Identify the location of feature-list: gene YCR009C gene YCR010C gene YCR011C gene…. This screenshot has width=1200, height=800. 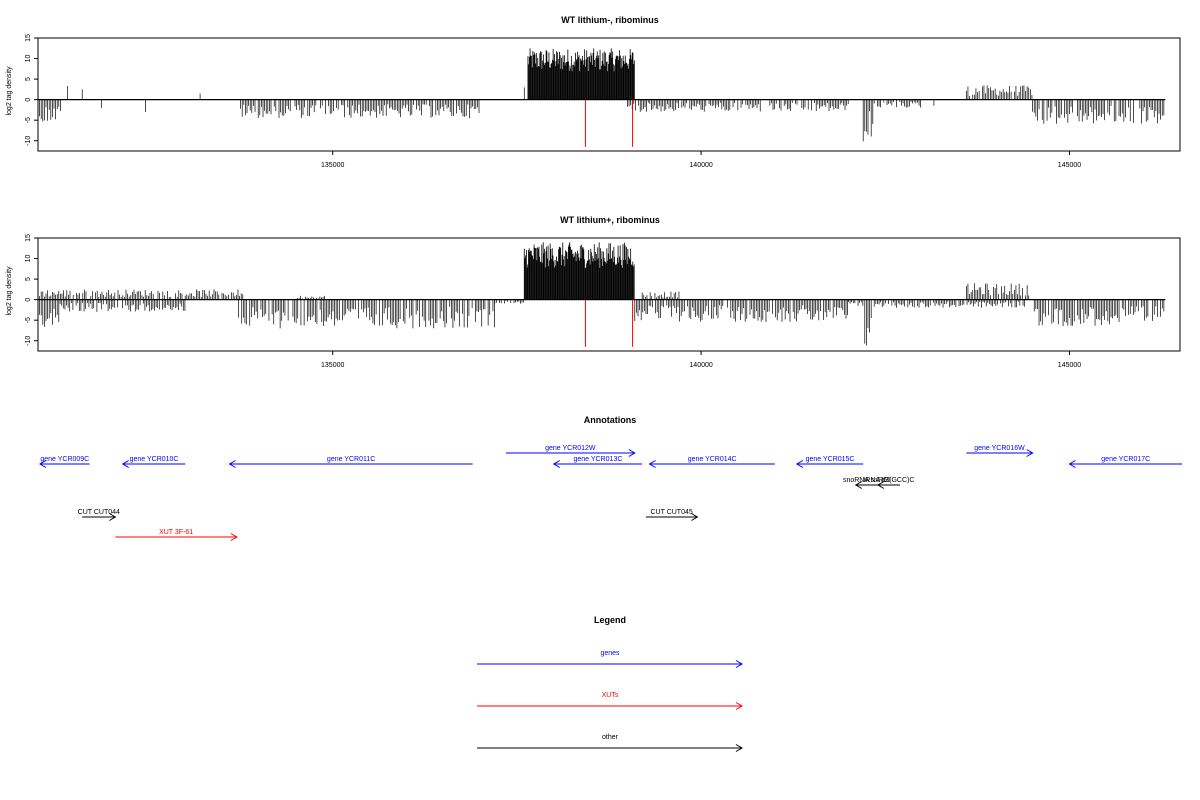
(610, 493).